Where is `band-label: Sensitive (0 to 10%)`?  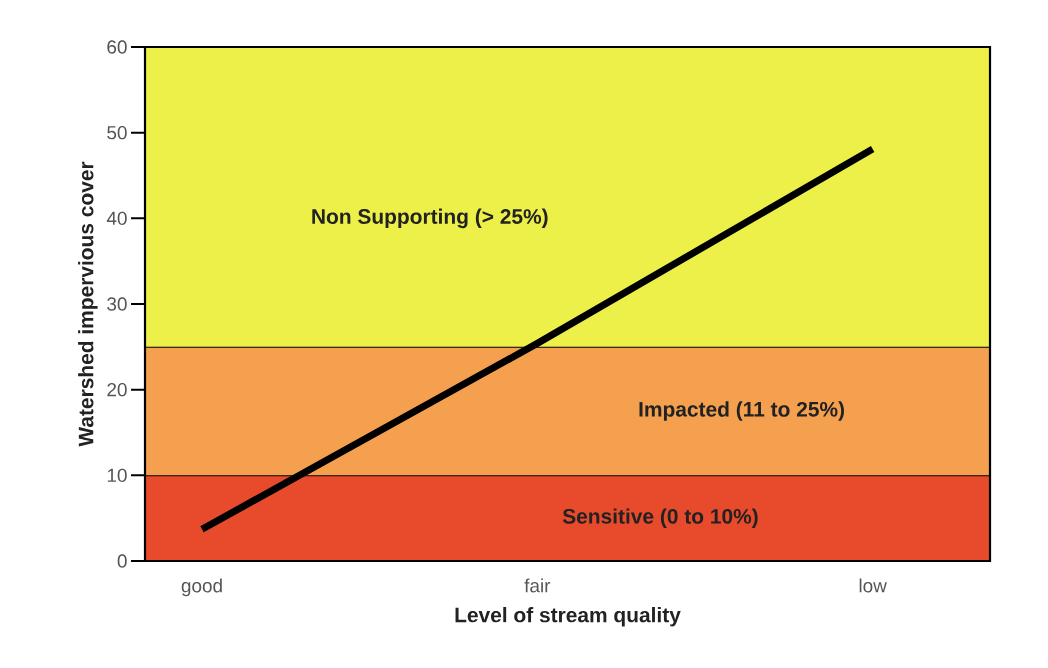 band-label: Sensitive (0 to 10%) is located at coordinates (660, 518).